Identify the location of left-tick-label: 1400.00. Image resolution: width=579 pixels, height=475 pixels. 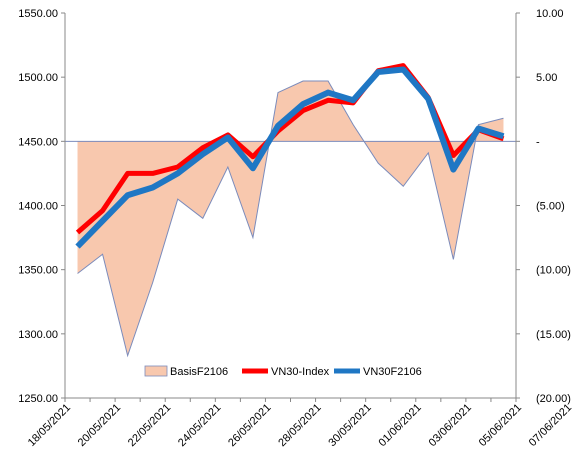
(38, 207).